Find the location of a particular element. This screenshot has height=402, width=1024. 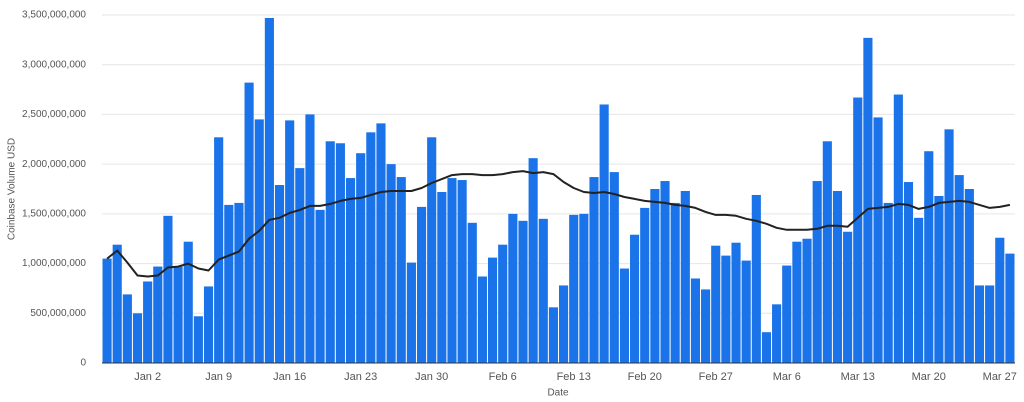

x-tick-label: Feb 13 is located at coordinates (574, 377).